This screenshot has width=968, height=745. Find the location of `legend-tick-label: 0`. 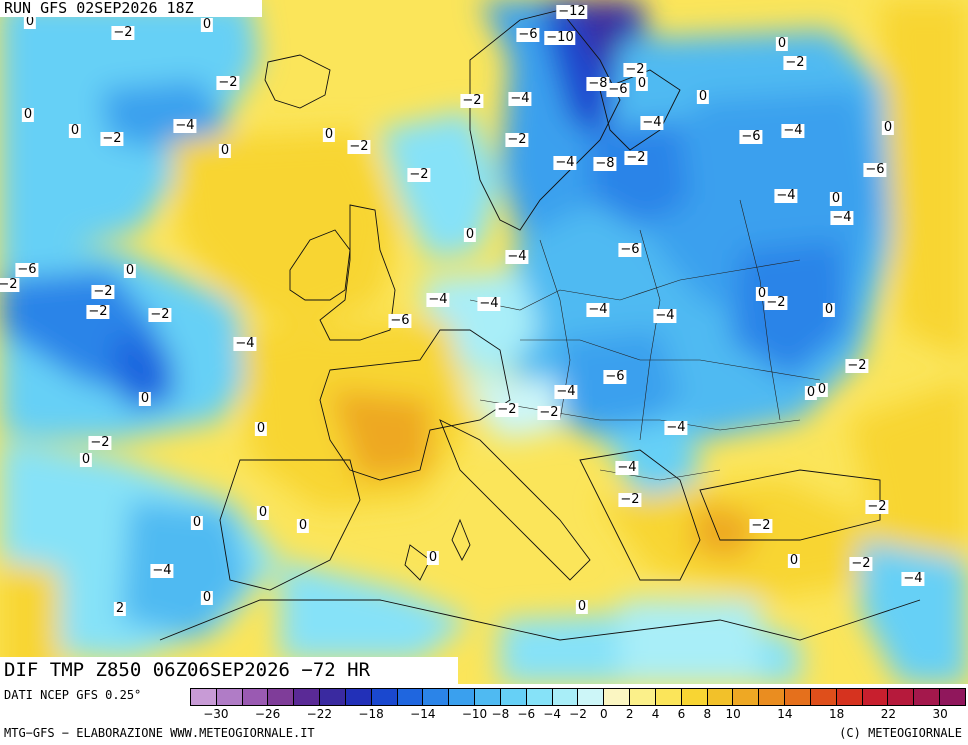

legend-tick-label: 0 is located at coordinates (604, 714).